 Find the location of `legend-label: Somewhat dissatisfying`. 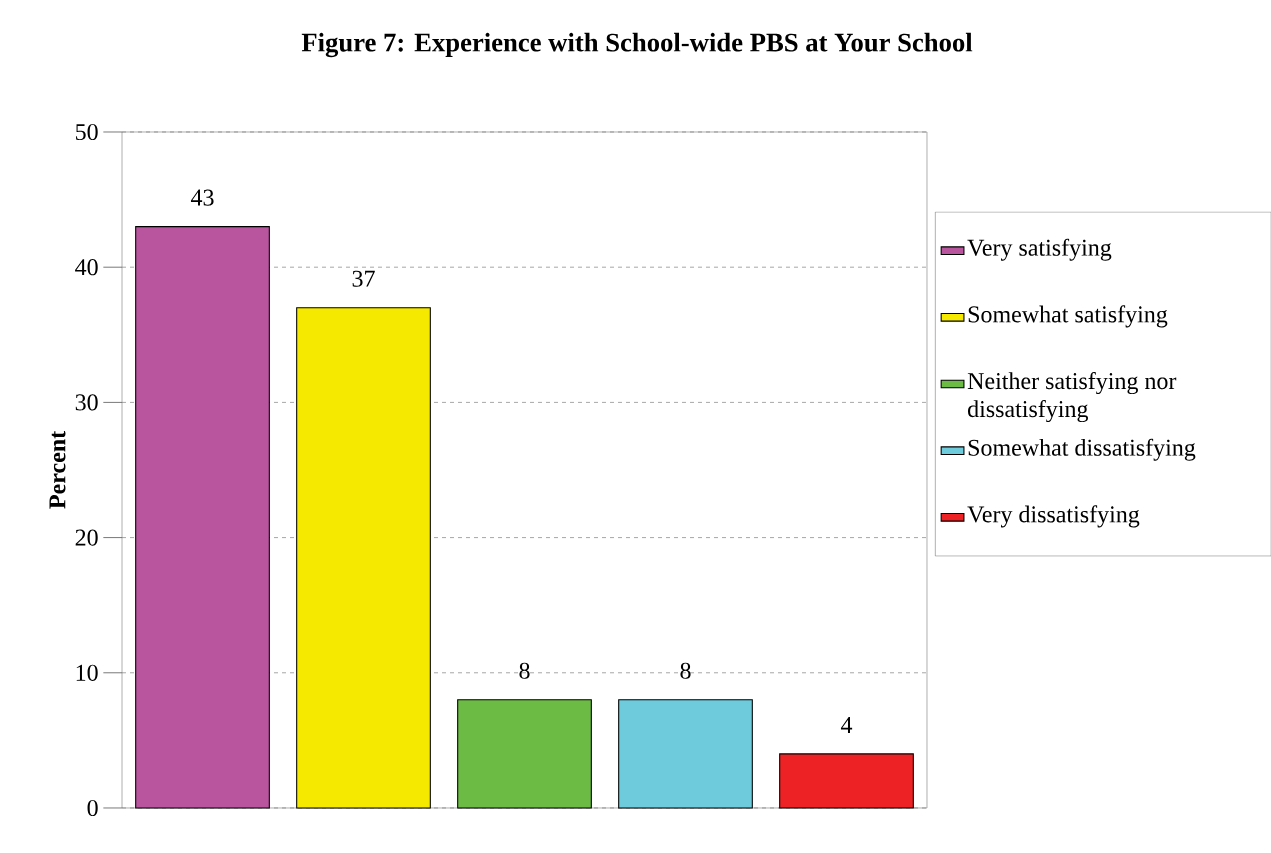

legend-label: Somewhat dissatisfying is located at coordinates (1082, 449).